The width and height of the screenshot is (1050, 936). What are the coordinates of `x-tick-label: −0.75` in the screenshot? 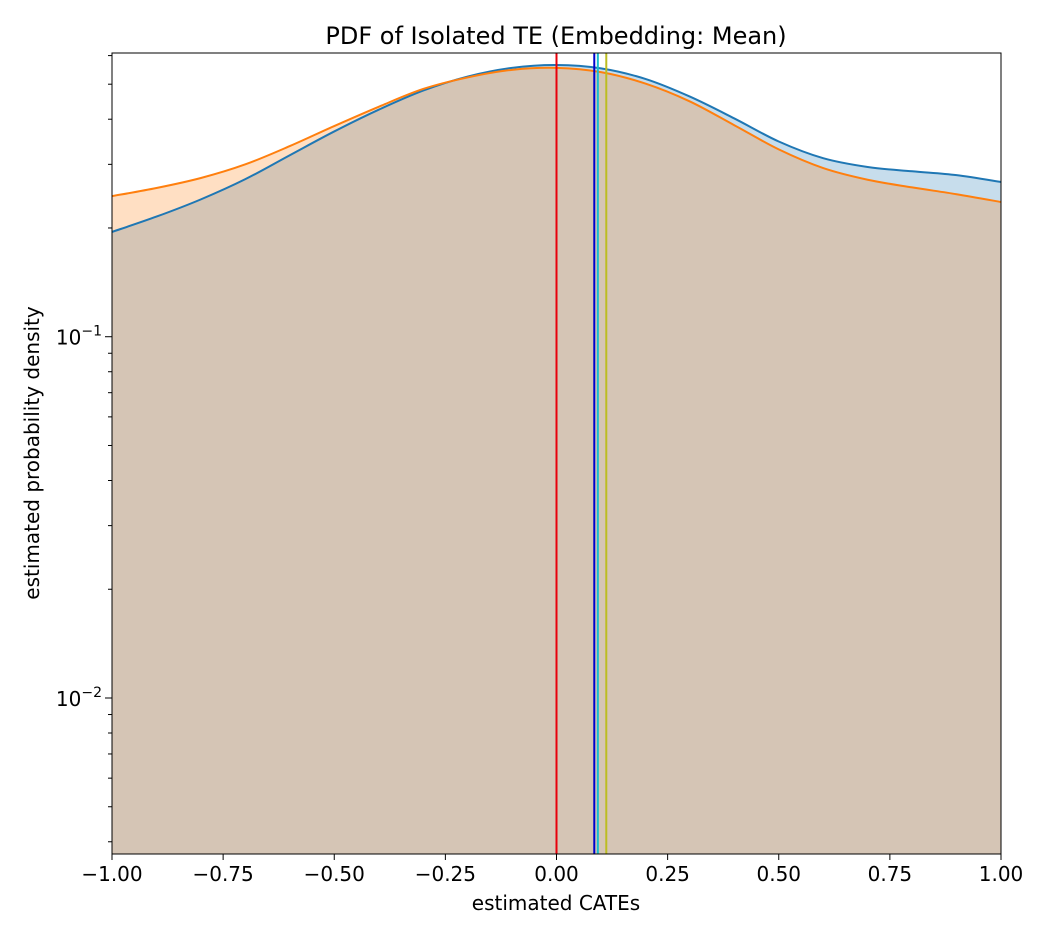 It's located at (222, 874).